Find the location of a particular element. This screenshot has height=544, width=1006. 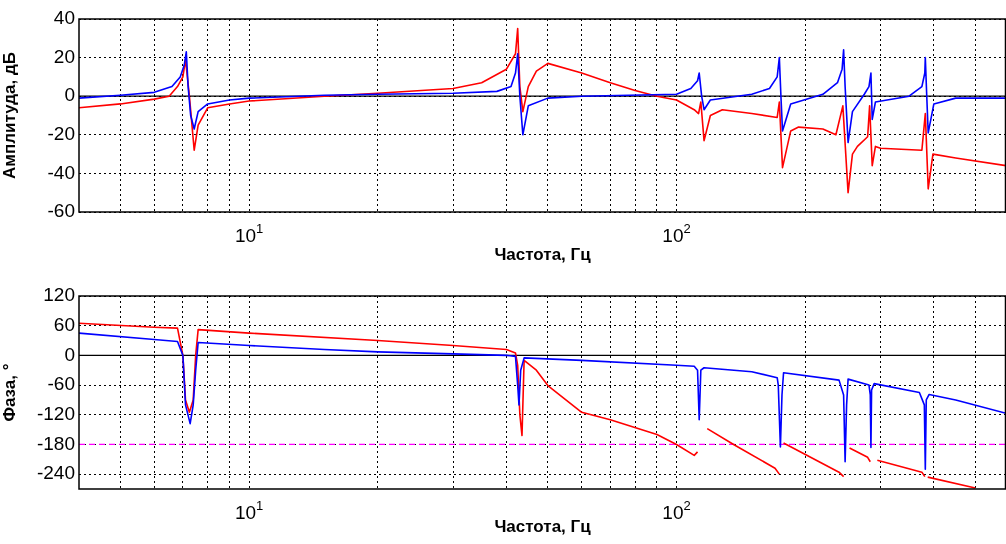

y-axis-title: Фаза, ° is located at coordinates (9, 392).